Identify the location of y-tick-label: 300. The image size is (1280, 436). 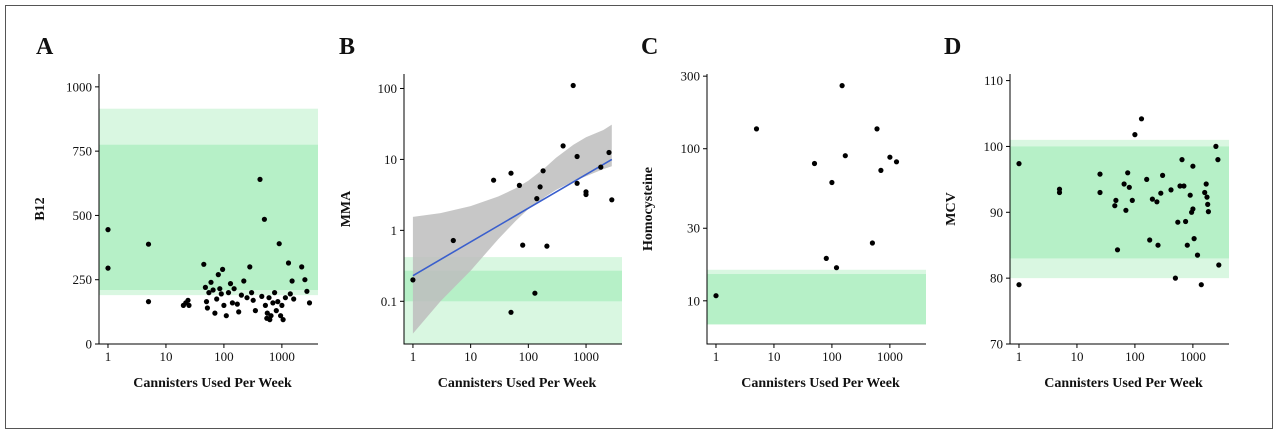
(691, 76).